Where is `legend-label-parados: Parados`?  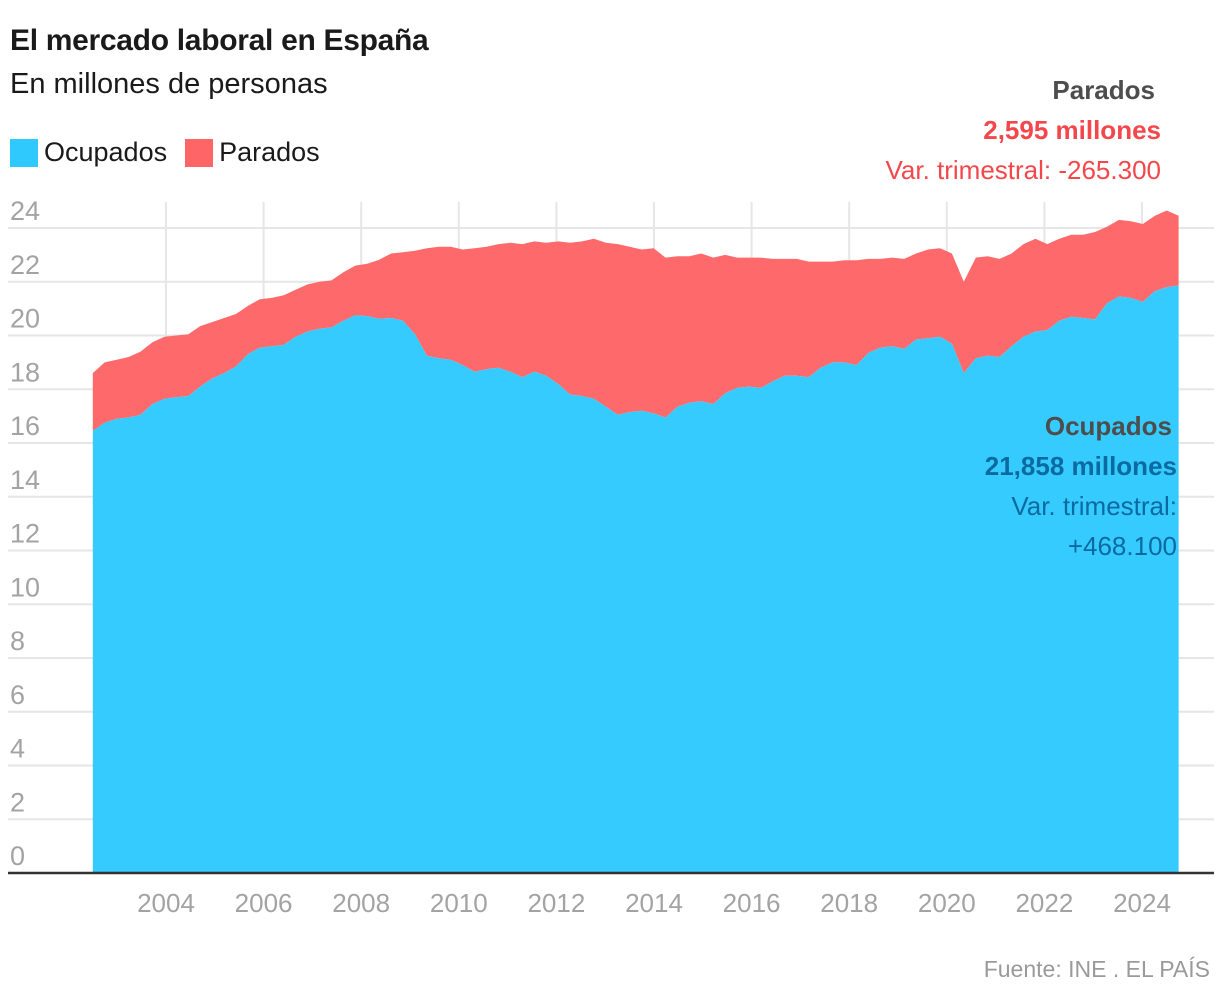 legend-label-parados: Parados is located at coordinates (269, 152).